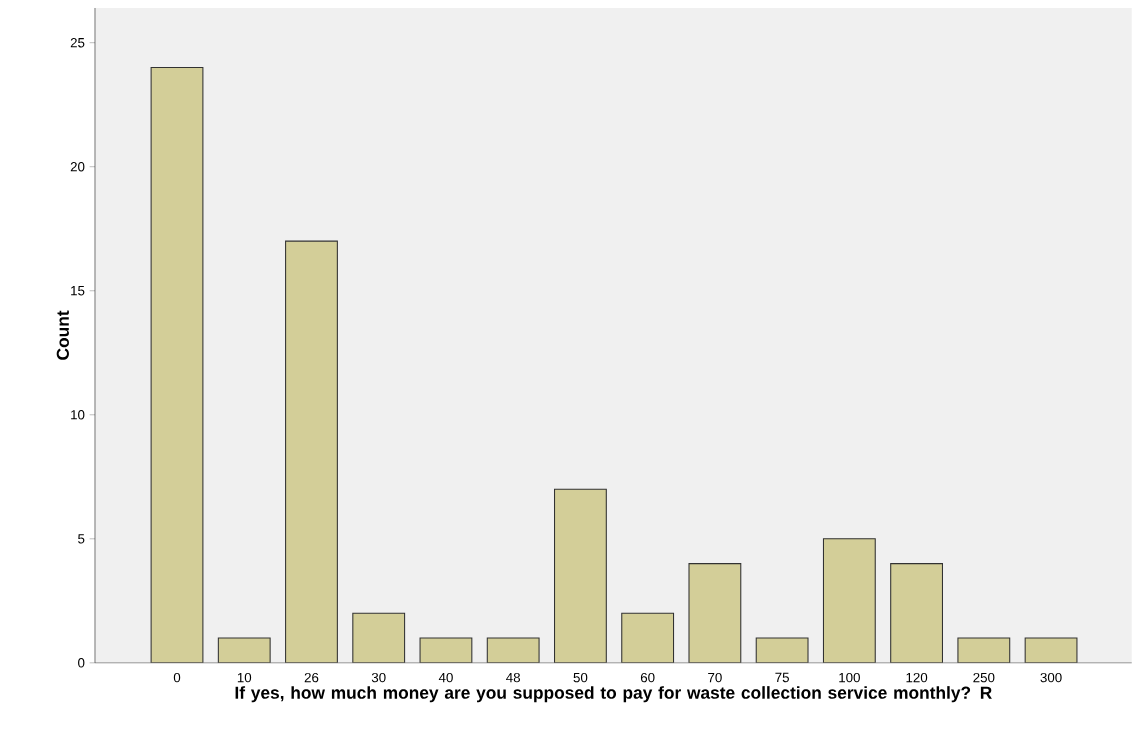  What do you see at coordinates (77, 167) in the screenshot?
I see `y-tick-label: 20` at bounding box center [77, 167].